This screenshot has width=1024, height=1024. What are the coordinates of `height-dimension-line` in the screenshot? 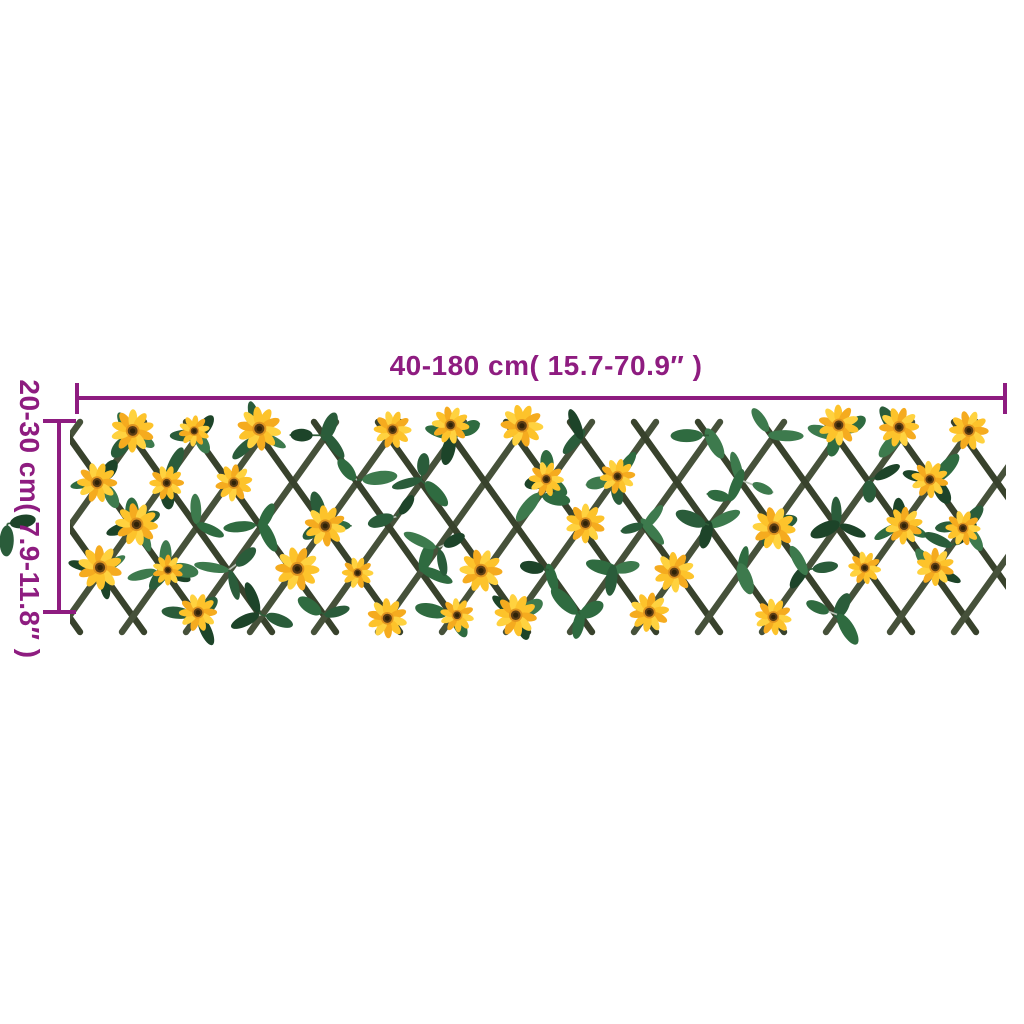 It's located at (59, 516).